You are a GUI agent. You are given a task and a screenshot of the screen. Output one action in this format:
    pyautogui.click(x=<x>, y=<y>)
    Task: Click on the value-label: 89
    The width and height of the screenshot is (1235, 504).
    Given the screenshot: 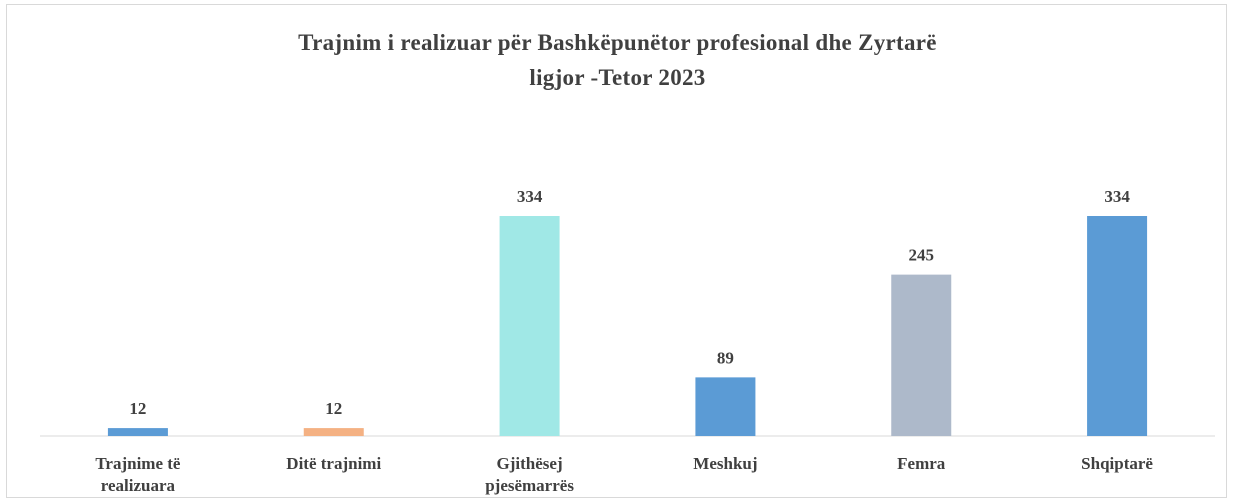 What is the action you would take?
    pyautogui.click(x=725, y=357)
    